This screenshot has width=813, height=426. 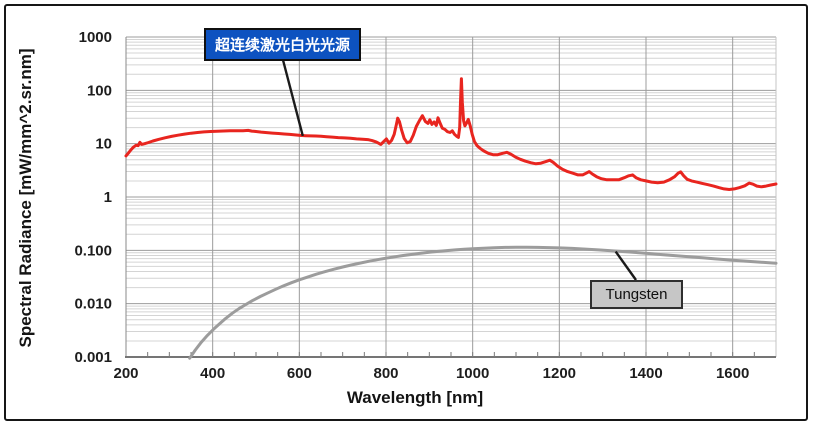 I want to click on x-tick-label: 800, so click(x=385, y=373).